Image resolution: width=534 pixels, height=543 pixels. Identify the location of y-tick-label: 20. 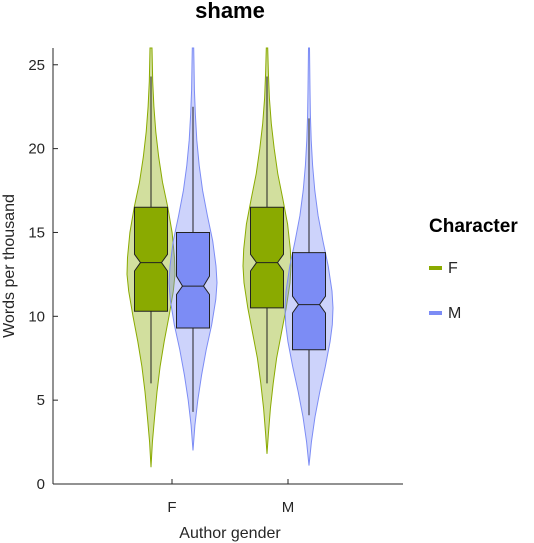
(36, 149).